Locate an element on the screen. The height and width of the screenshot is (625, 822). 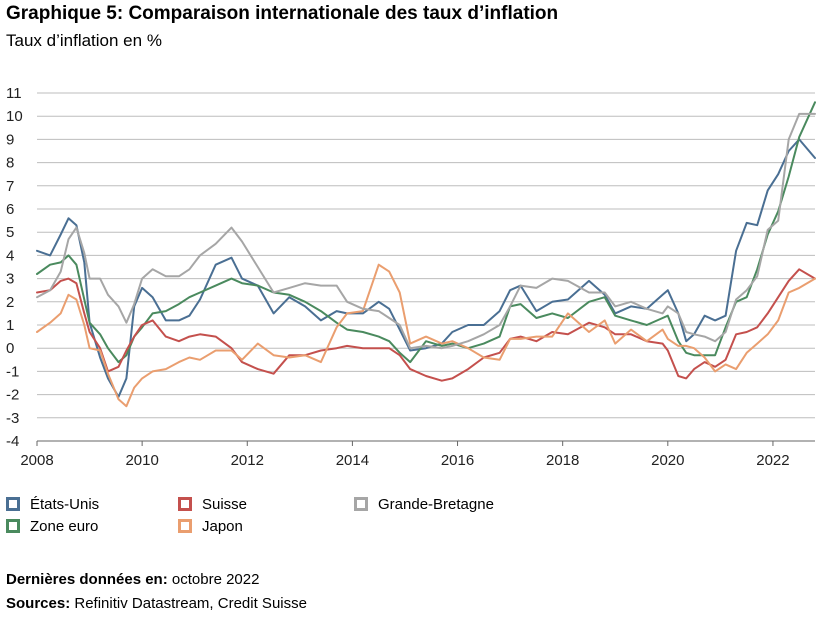
legend-item-zone-euro: Zone euro is located at coordinates (52, 526).